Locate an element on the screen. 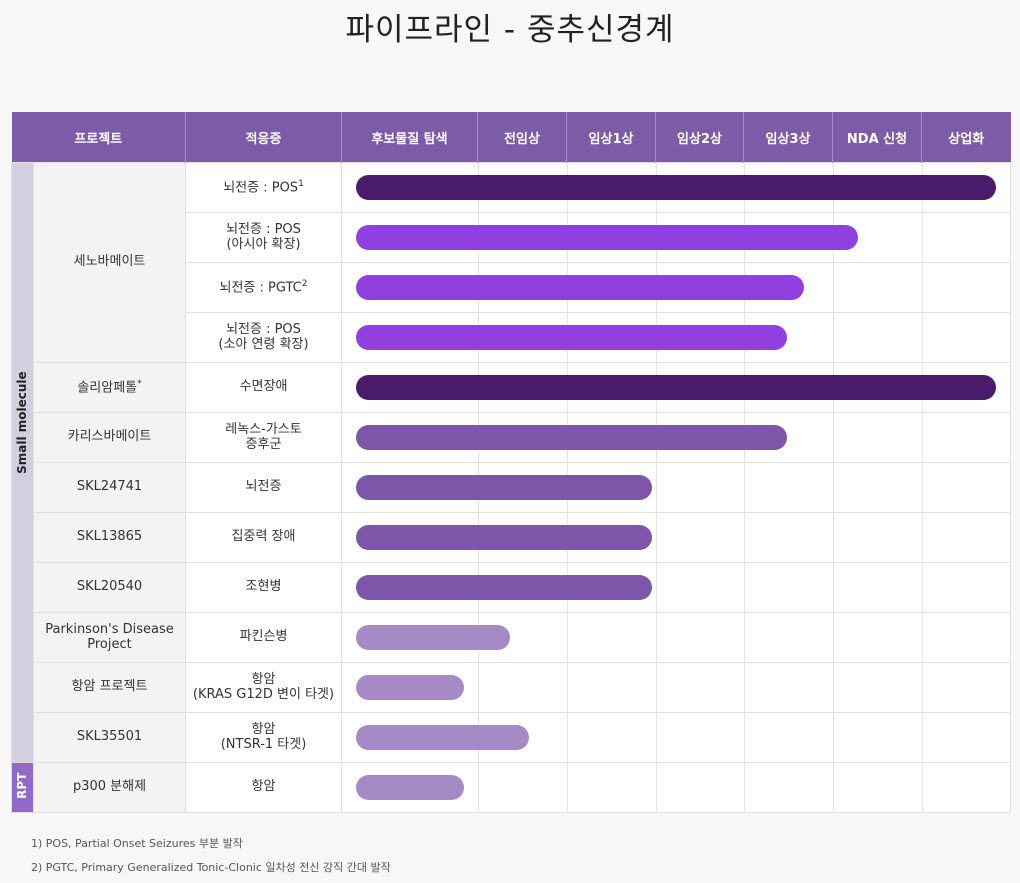  modality-label: RPT is located at coordinates (22, 785).